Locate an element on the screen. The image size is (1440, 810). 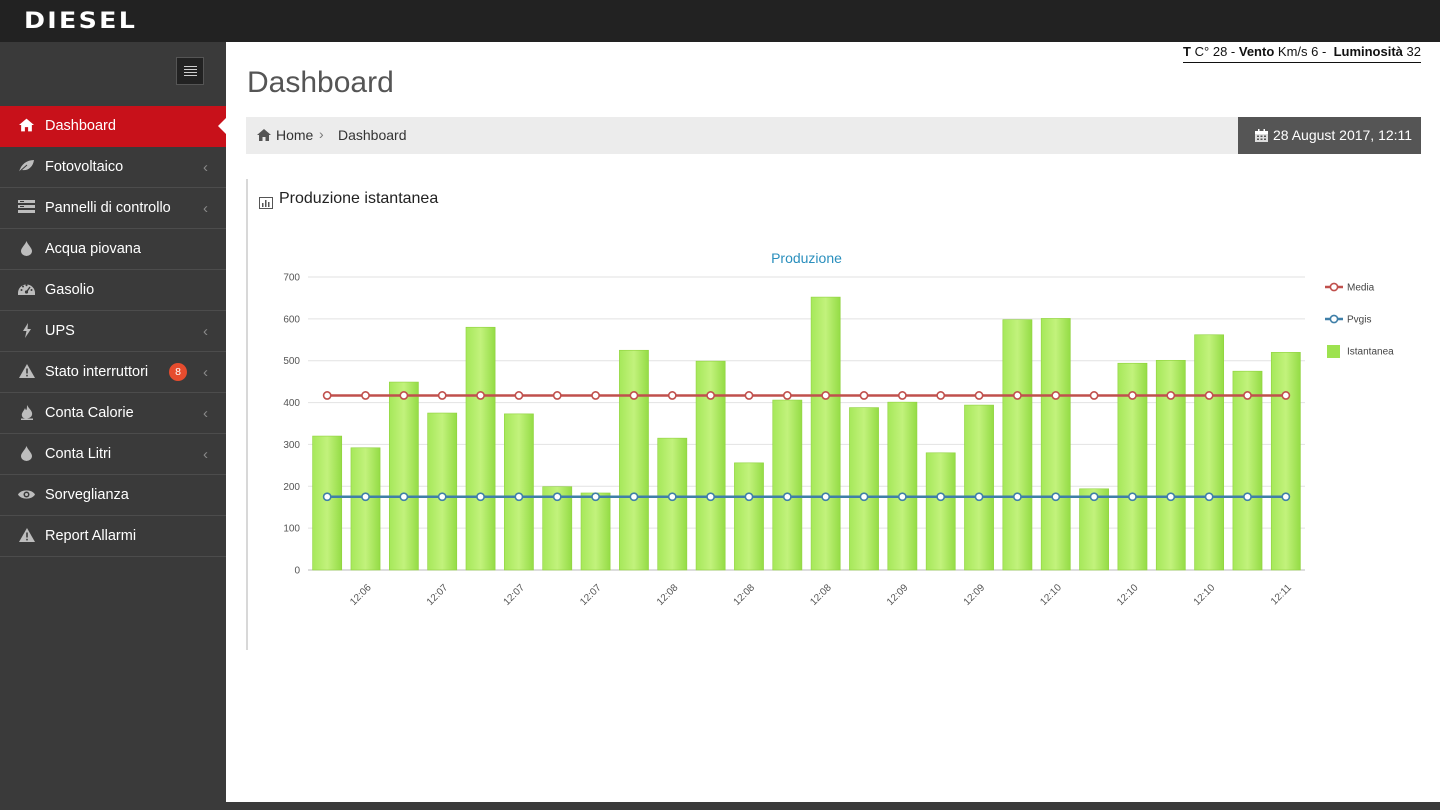
sidebar-item-report-allarmi: Report Allarmi is located at coordinates (113, 536).